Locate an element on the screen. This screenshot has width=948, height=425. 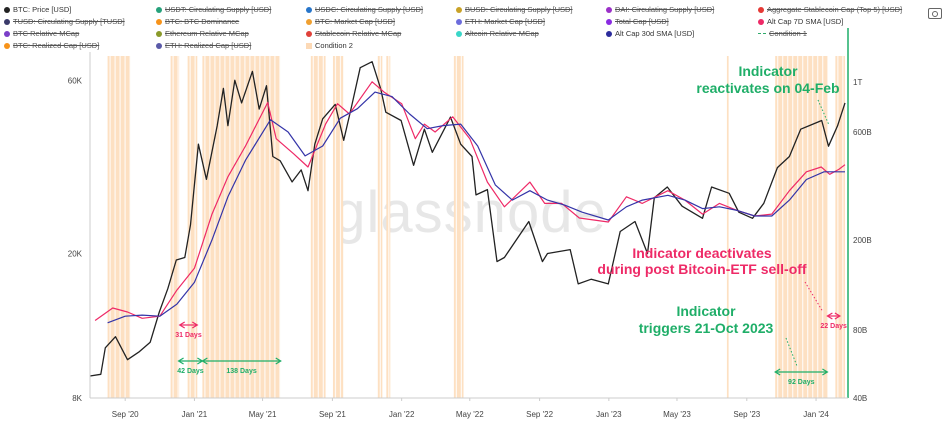
legend-item: Condition 1 is located at coordinates (782, 33).